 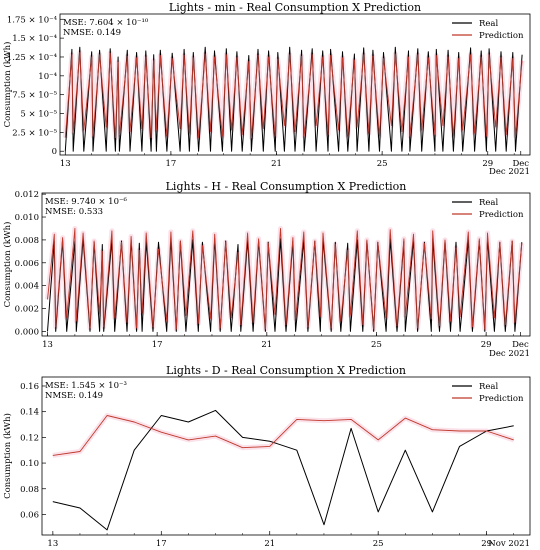 What do you see at coordinates (29, 413) in the screenshot?
I see `y-tick-label: 0.14` at bounding box center [29, 413].